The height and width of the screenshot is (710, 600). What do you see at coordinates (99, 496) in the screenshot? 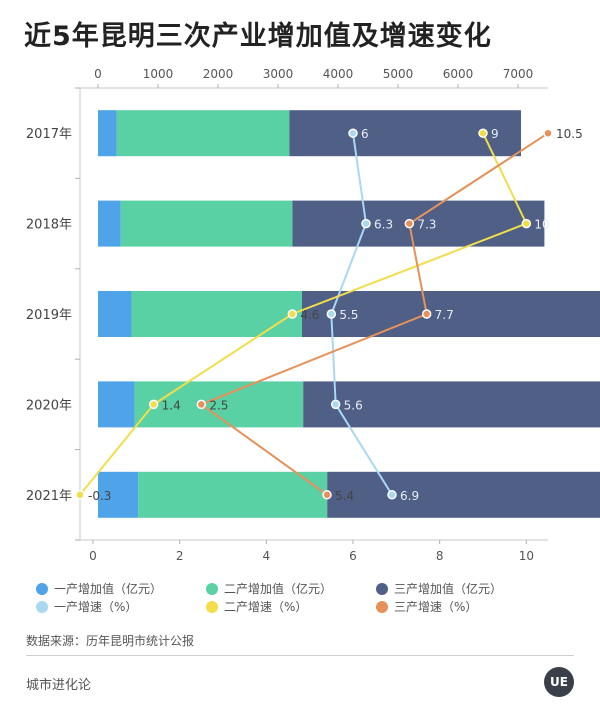
I see `data-label: -0.3` at bounding box center [99, 496].